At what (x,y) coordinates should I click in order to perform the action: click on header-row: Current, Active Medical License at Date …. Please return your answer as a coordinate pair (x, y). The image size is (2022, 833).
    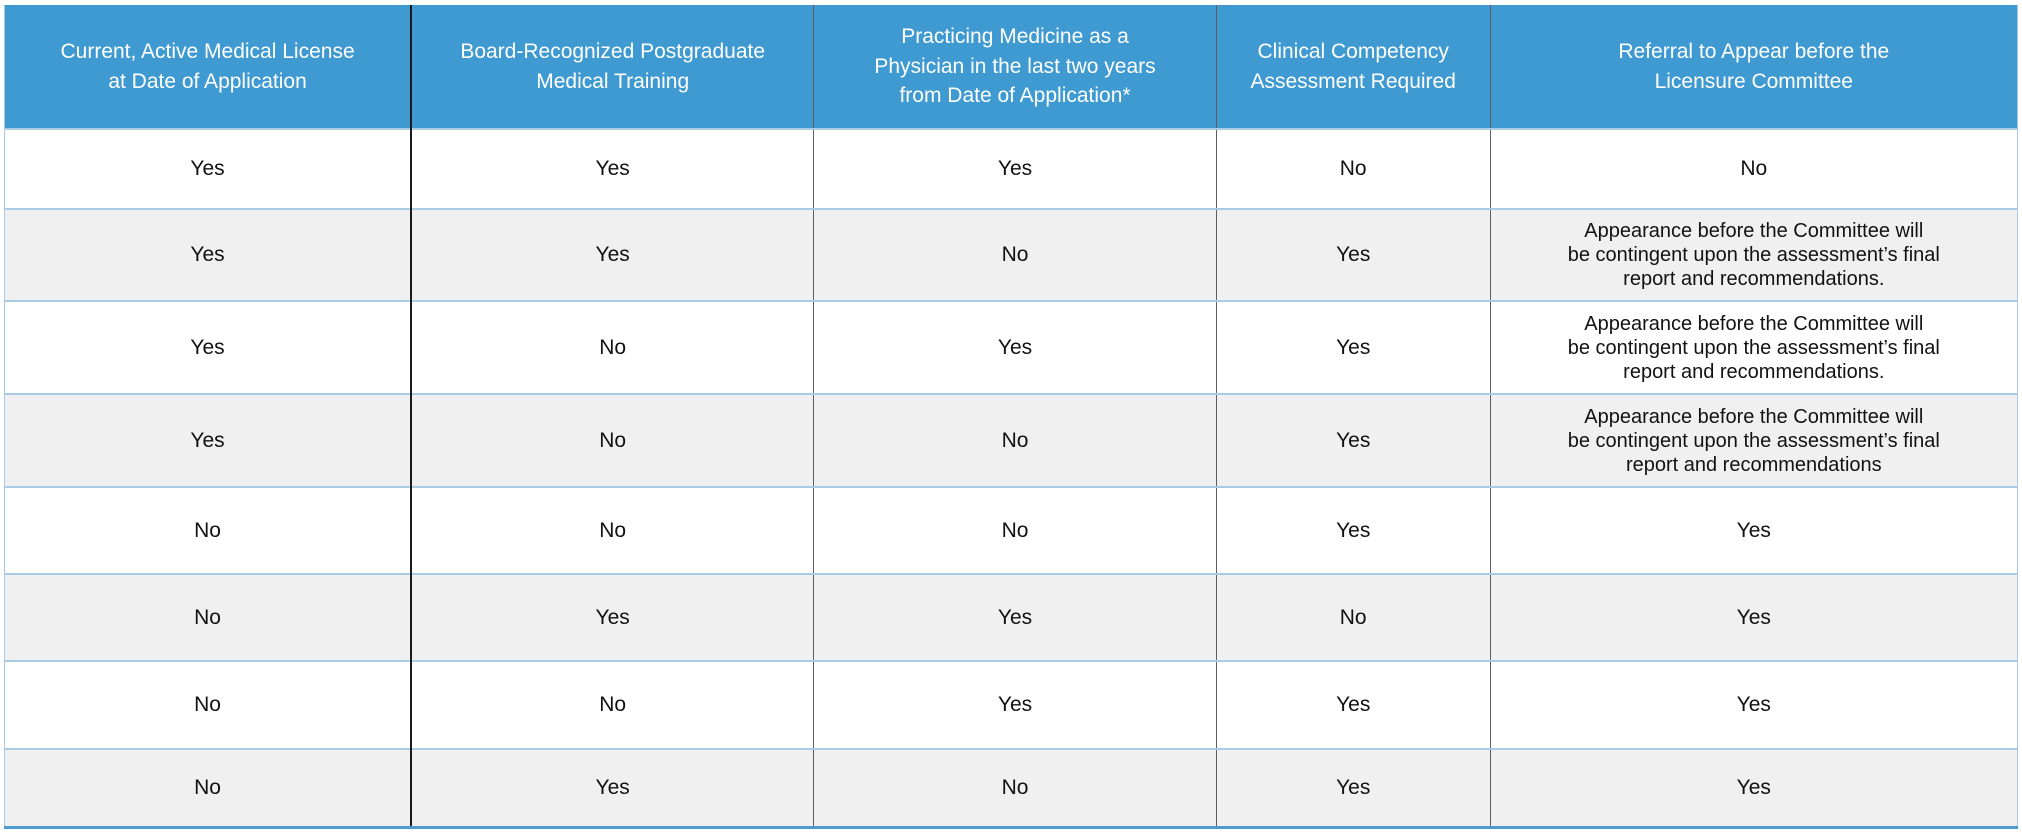
    Looking at the image, I should click on (1011, 67).